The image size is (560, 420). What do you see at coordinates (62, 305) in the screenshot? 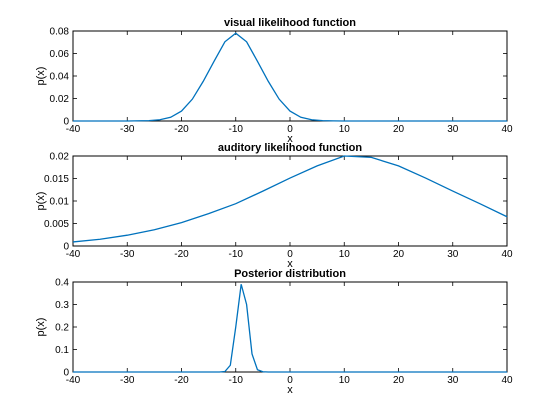
I see `y-tick-label: 0.3` at bounding box center [62, 305].